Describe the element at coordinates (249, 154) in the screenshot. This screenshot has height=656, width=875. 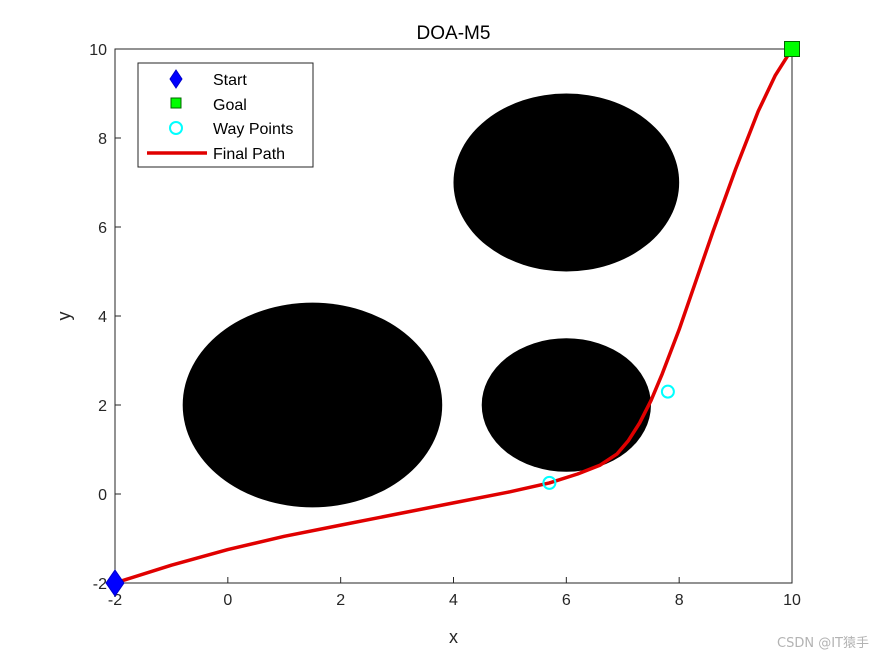
I see `legend-final-path-label: Final Path` at that location.